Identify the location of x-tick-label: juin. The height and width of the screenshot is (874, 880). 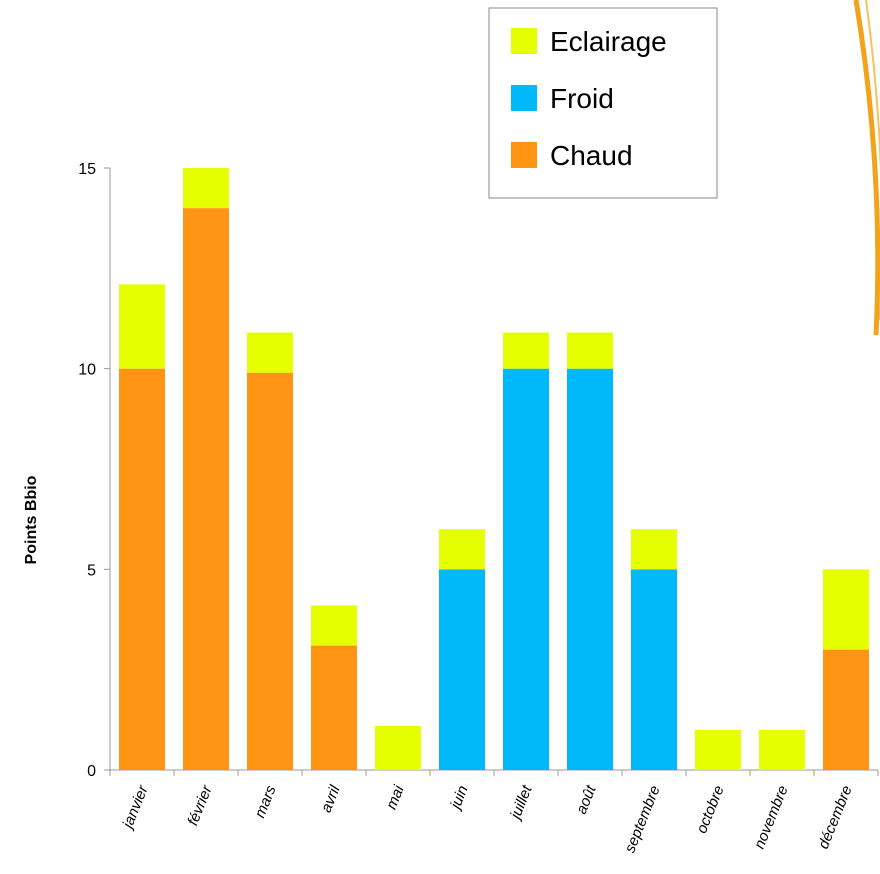
(458, 798).